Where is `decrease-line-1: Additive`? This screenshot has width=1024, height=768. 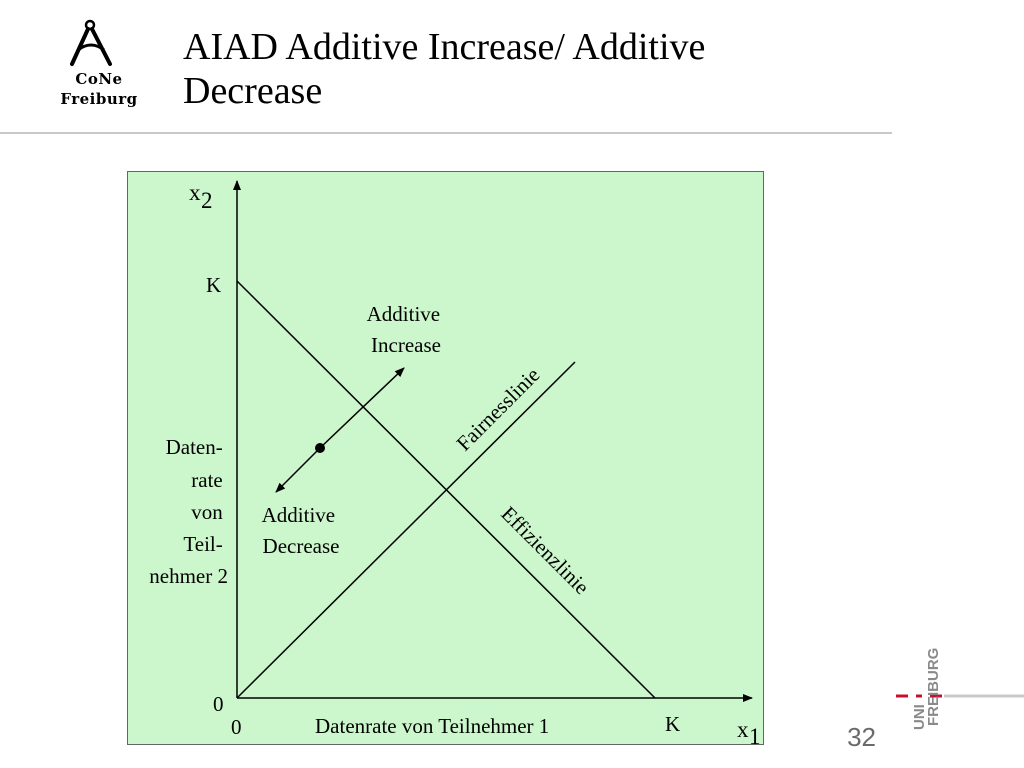 decrease-line-1: Additive is located at coordinates (299, 515).